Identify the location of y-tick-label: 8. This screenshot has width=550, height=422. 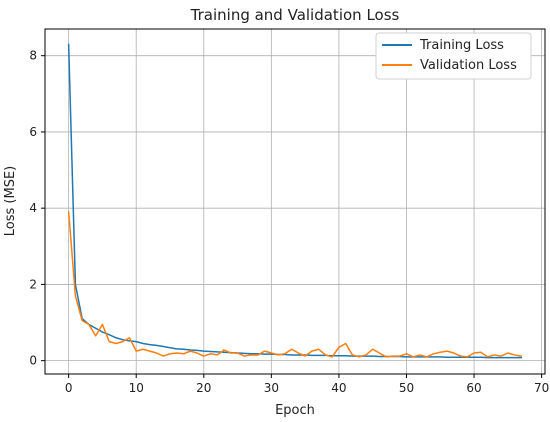
(33, 56).